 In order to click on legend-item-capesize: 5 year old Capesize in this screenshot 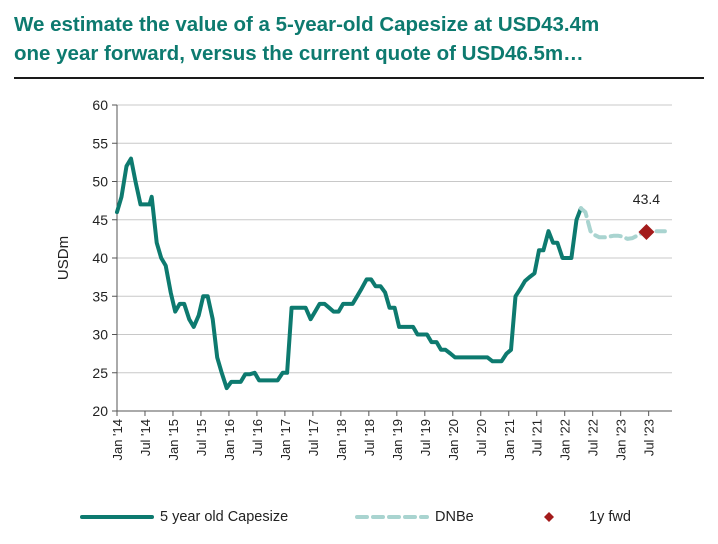, I will do `click(184, 517)`.